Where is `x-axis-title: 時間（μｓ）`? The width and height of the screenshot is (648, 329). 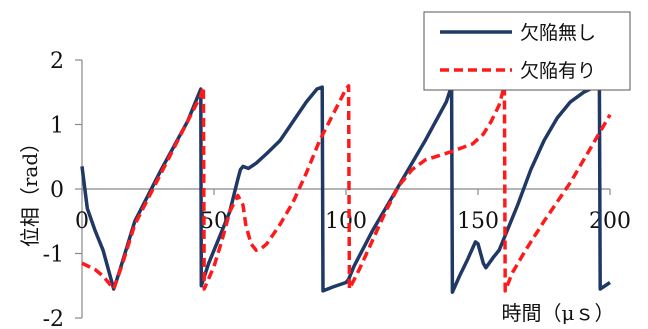 x-axis-title: 時間（μｓ） is located at coordinates (558, 313).